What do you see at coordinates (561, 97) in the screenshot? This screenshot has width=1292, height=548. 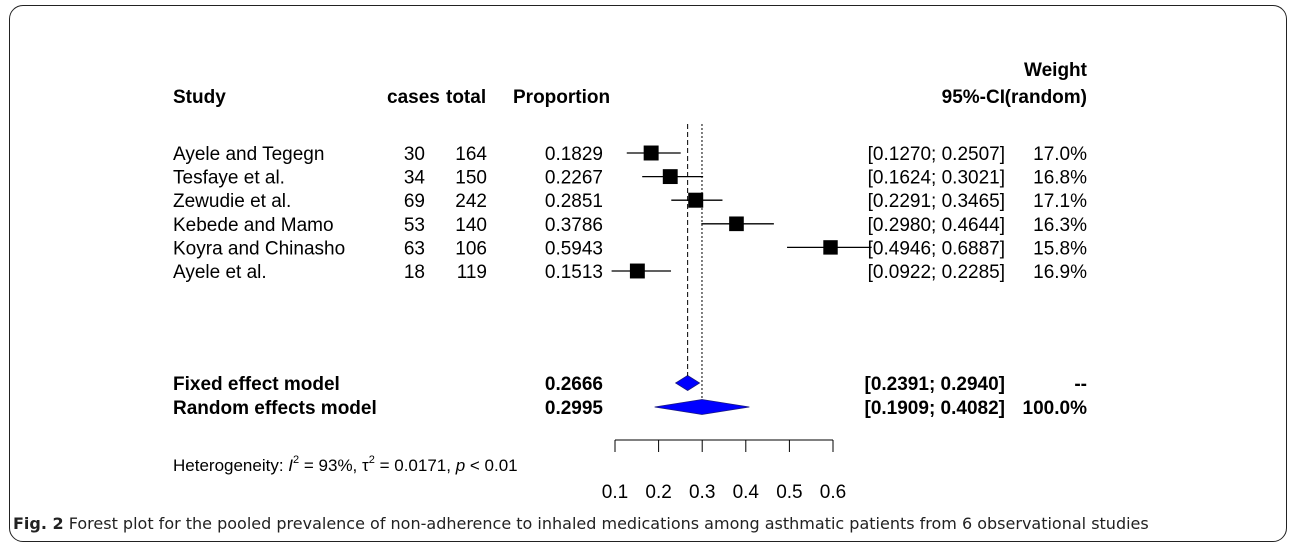 I see `header-proportion: Proportion` at bounding box center [561, 97].